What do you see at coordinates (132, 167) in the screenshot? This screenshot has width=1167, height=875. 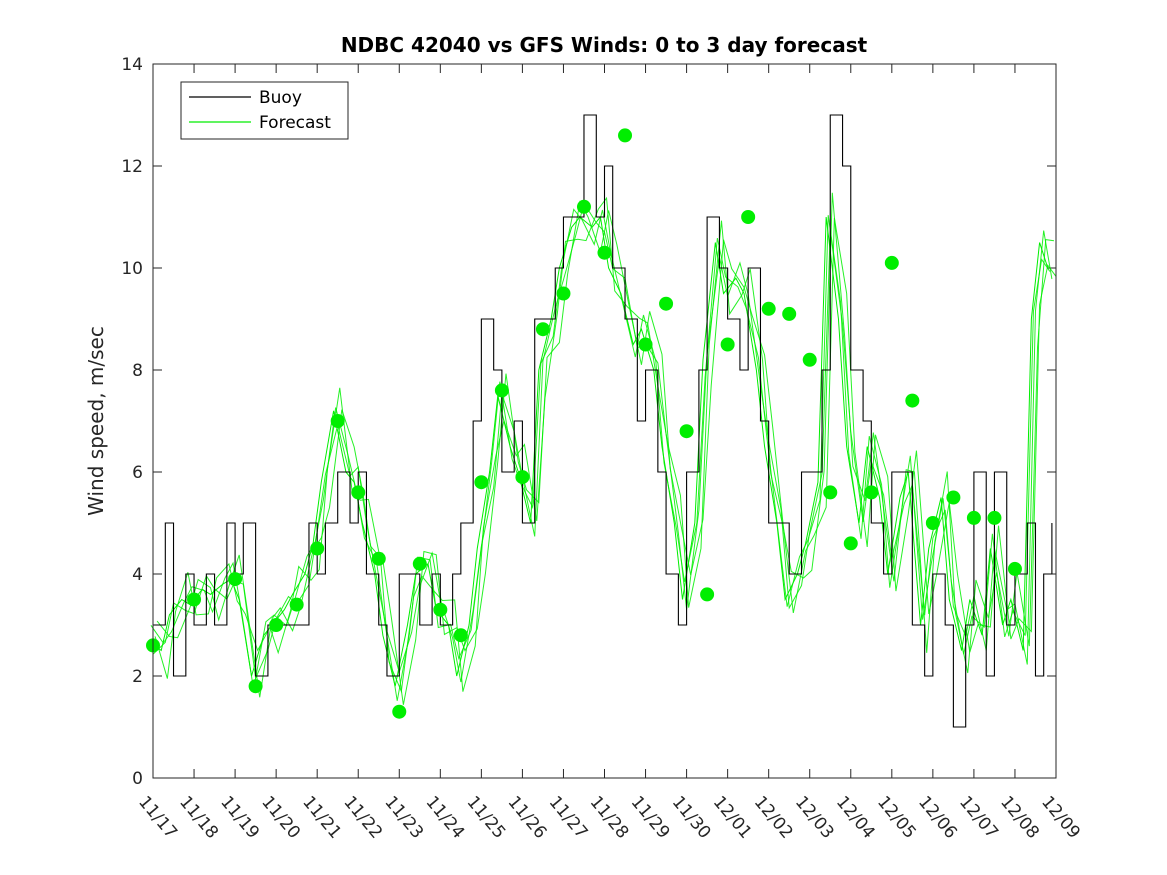 I see `y-tick-label: 12` at bounding box center [132, 167].